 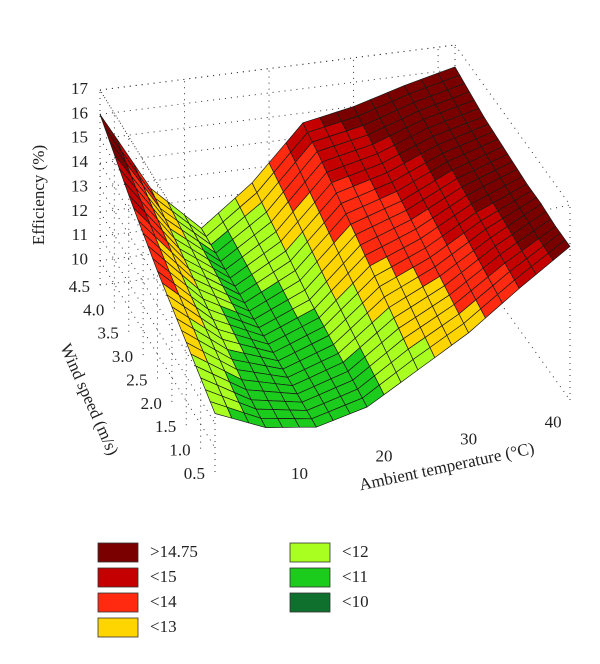 What do you see at coordinates (122, 356) in the screenshot?
I see `y-tick-label: 3.0` at bounding box center [122, 356].